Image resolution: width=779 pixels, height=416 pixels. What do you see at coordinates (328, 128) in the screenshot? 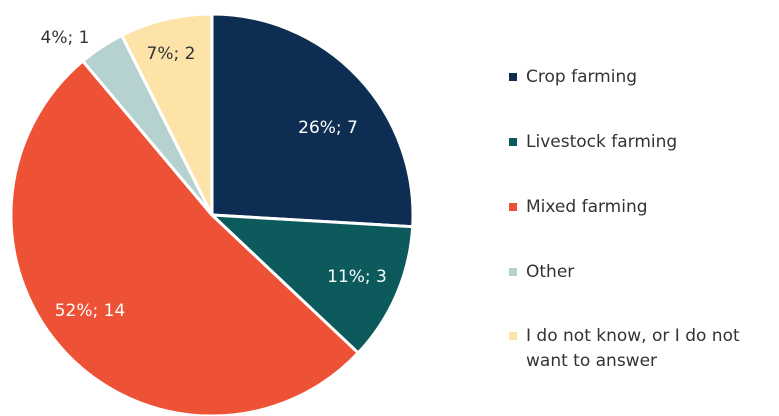
I see `slice-data-label-1: 26%; 7` at bounding box center [328, 128].